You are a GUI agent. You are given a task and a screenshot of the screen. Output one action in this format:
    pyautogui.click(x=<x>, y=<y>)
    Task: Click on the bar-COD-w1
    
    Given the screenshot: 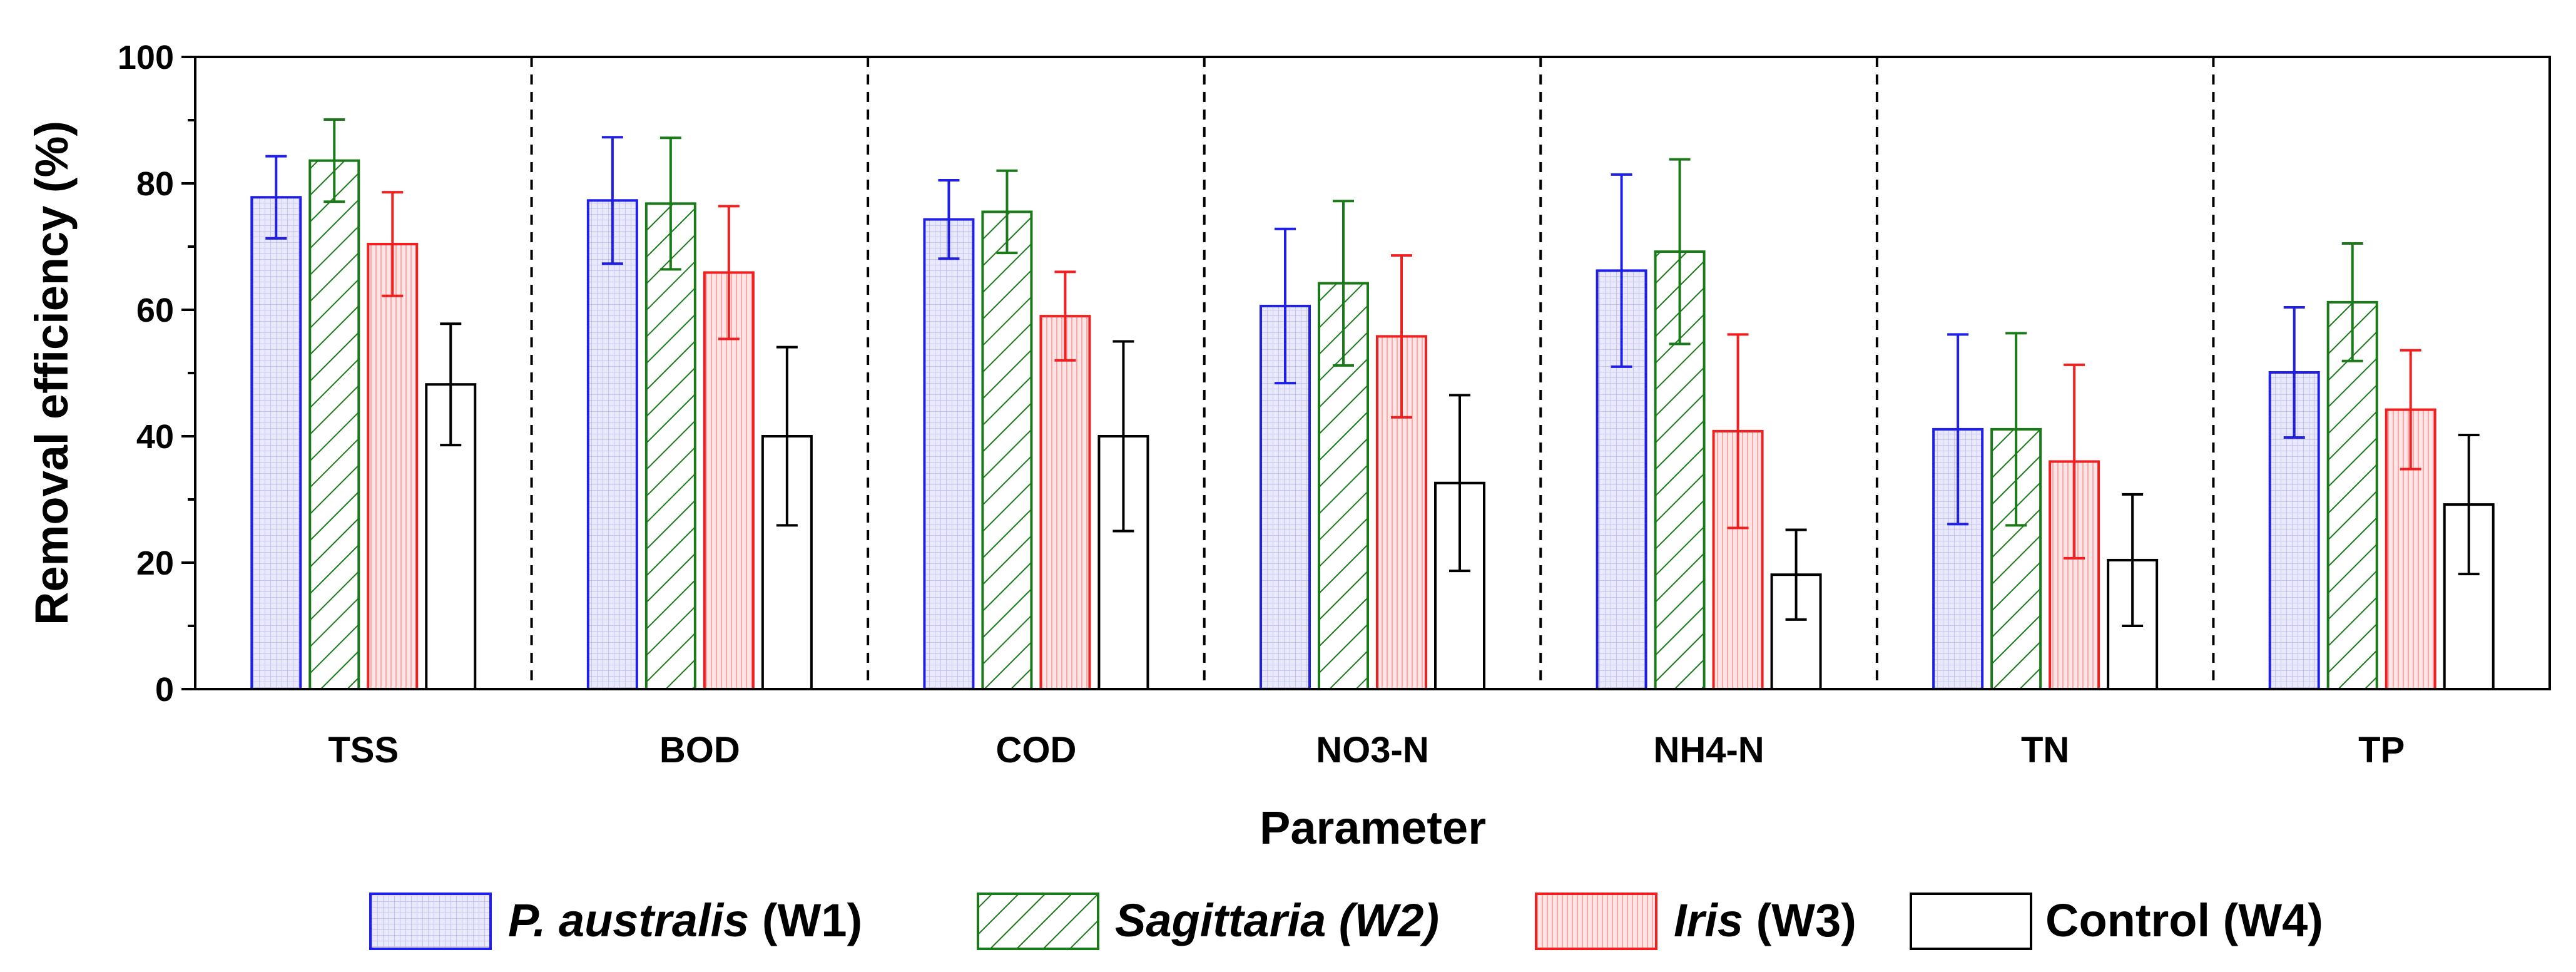 What is the action you would take?
    pyautogui.click(x=949, y=454)
    